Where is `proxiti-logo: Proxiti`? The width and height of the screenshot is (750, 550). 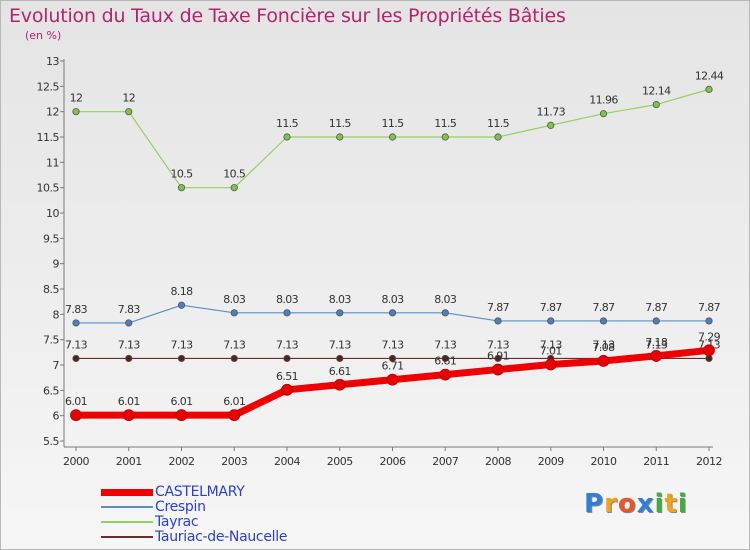
proxiti-logo: Proxiti is located at coordinates (636, 504).